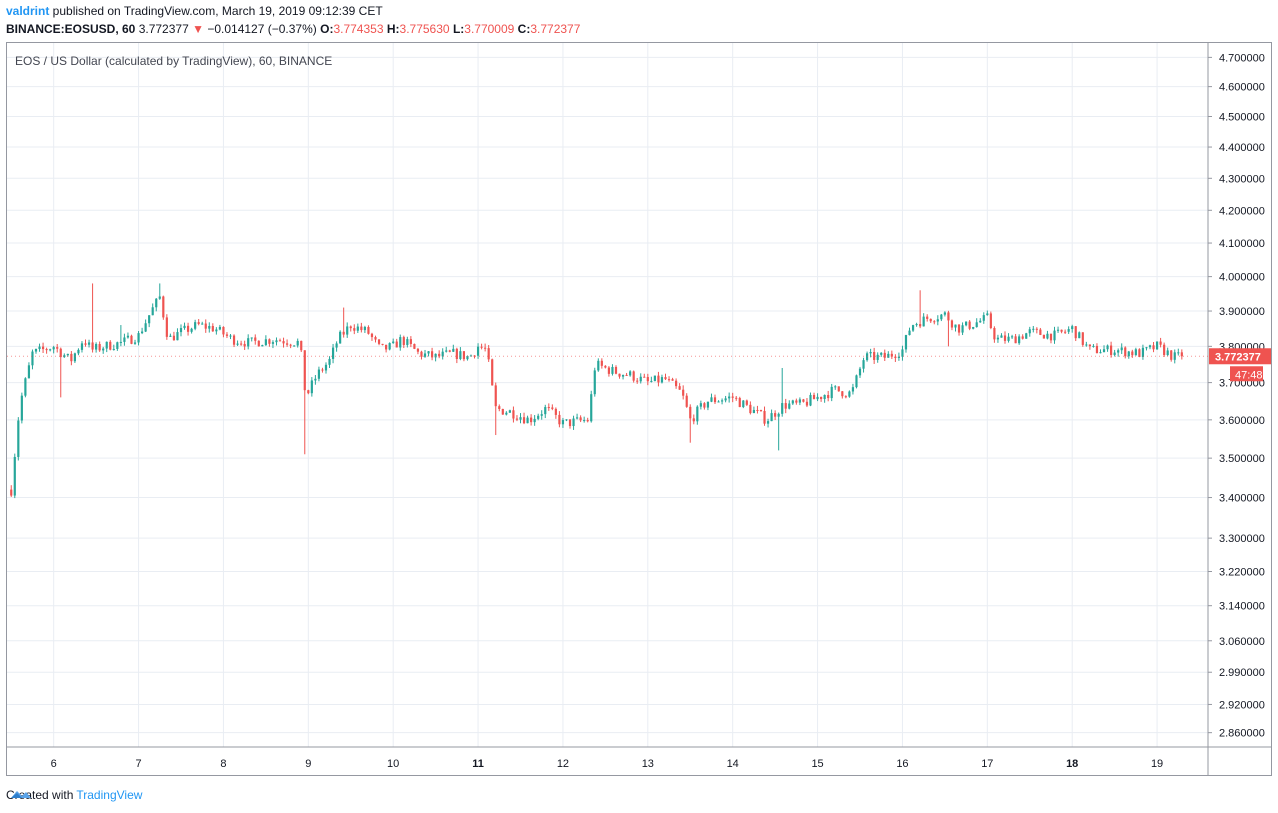 The image size is (1278, 813). Describe the element at coordinates (1242, 499) in the screenshot. I see `y-tick-label: 3.400000` at that location.